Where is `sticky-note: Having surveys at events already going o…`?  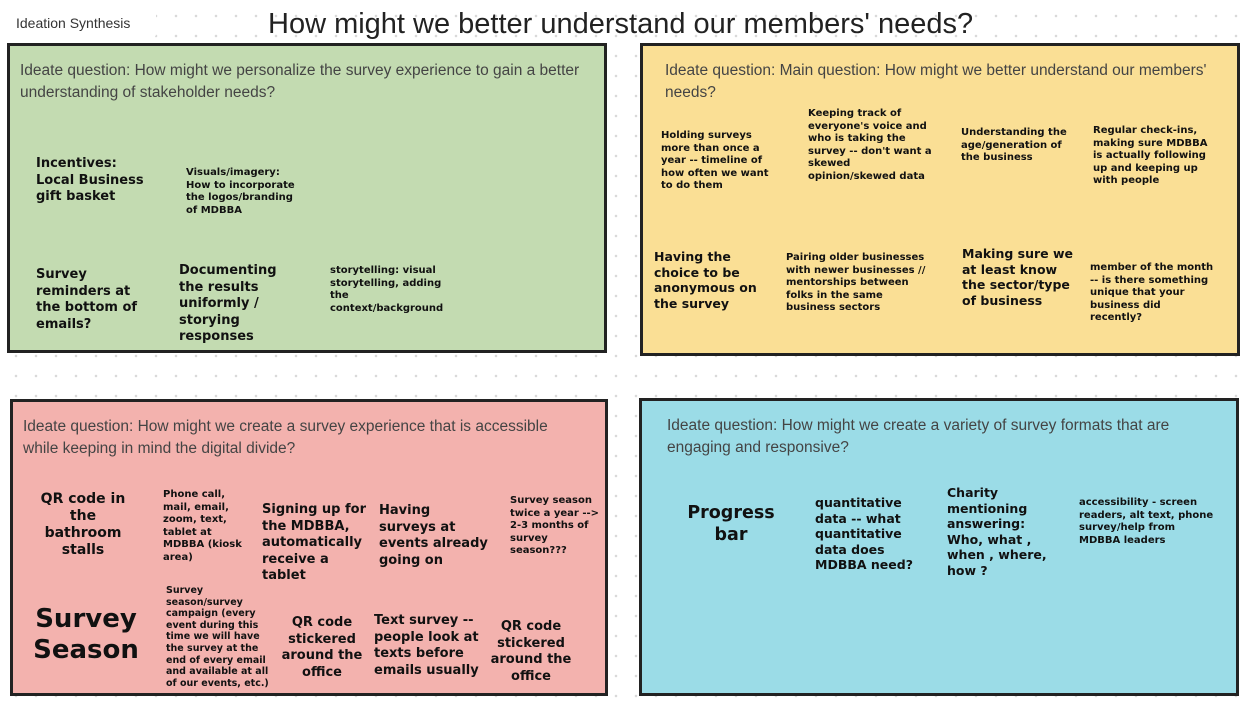 sticky-note: Having surveys at events already going o… is located at coordinates (433, 535).